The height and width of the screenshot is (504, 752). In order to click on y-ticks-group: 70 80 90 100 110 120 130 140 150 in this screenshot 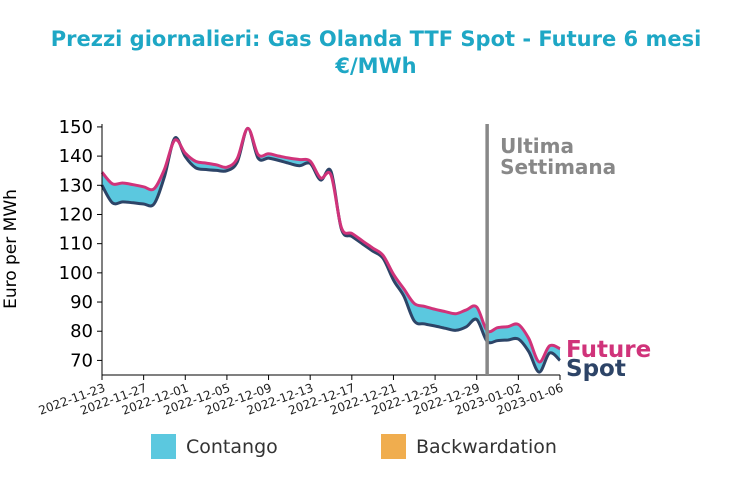, I will do `click(80, 244)`.